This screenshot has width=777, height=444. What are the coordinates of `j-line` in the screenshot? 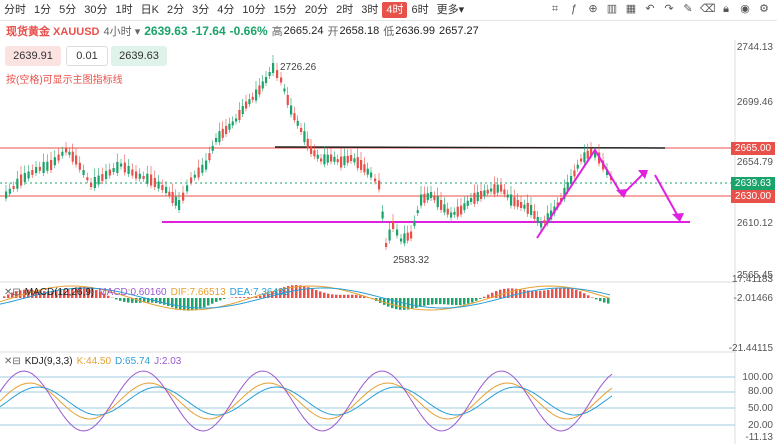 It's located at (306, 401).